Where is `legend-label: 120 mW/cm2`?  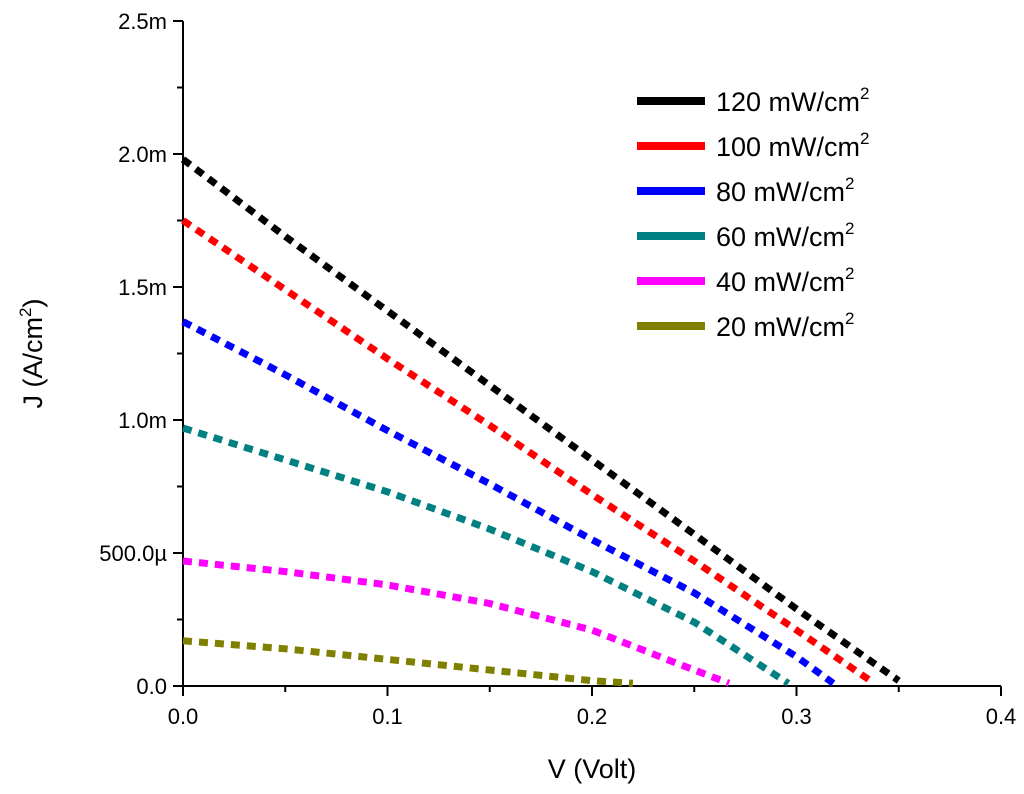 legend-label: 120 mW/cm2 is located at coordinates (793, 100).